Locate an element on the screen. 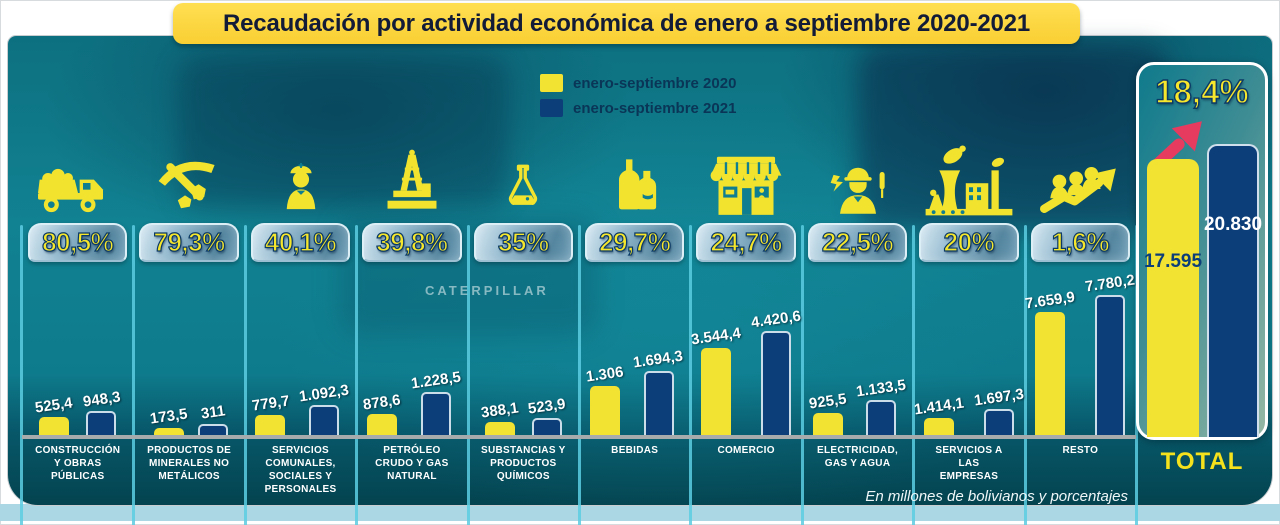  pct-change-value: 80,5% is located at coordinates (77, 241).